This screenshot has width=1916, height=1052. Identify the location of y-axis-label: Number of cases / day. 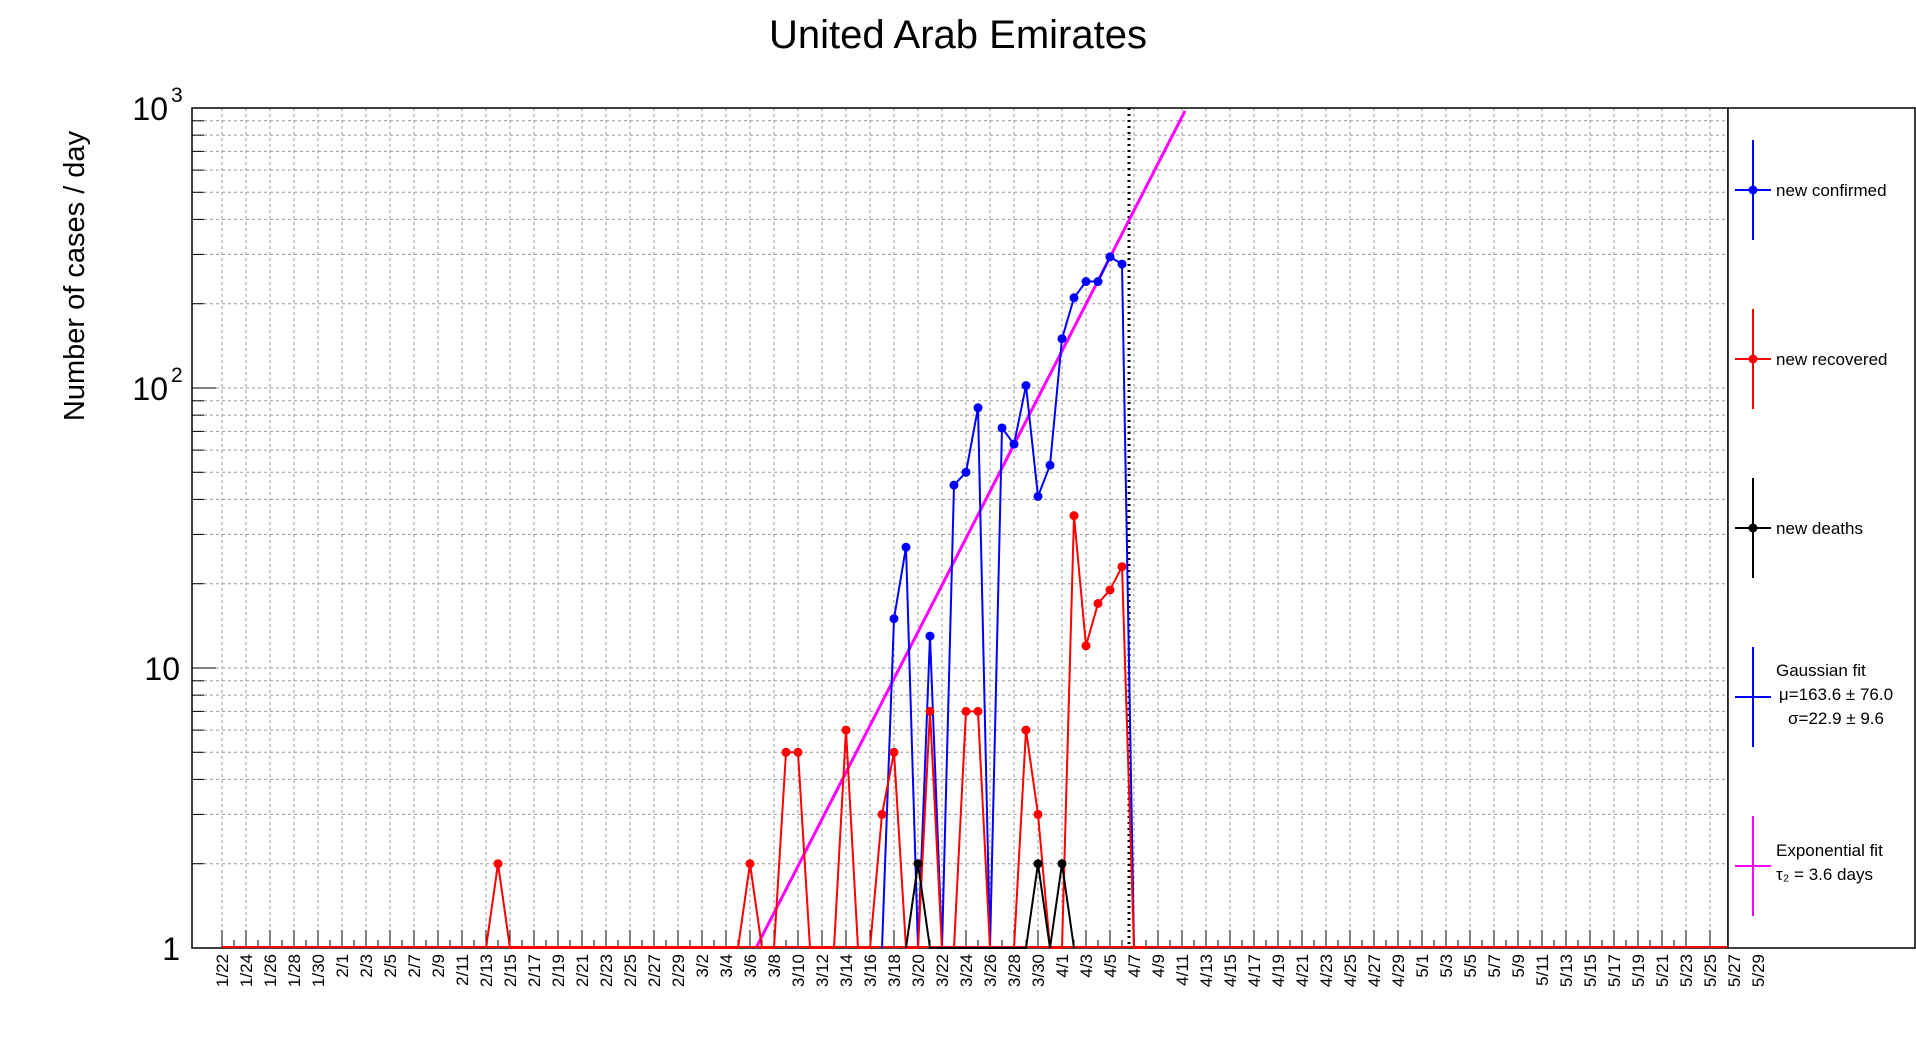
(75, 275).